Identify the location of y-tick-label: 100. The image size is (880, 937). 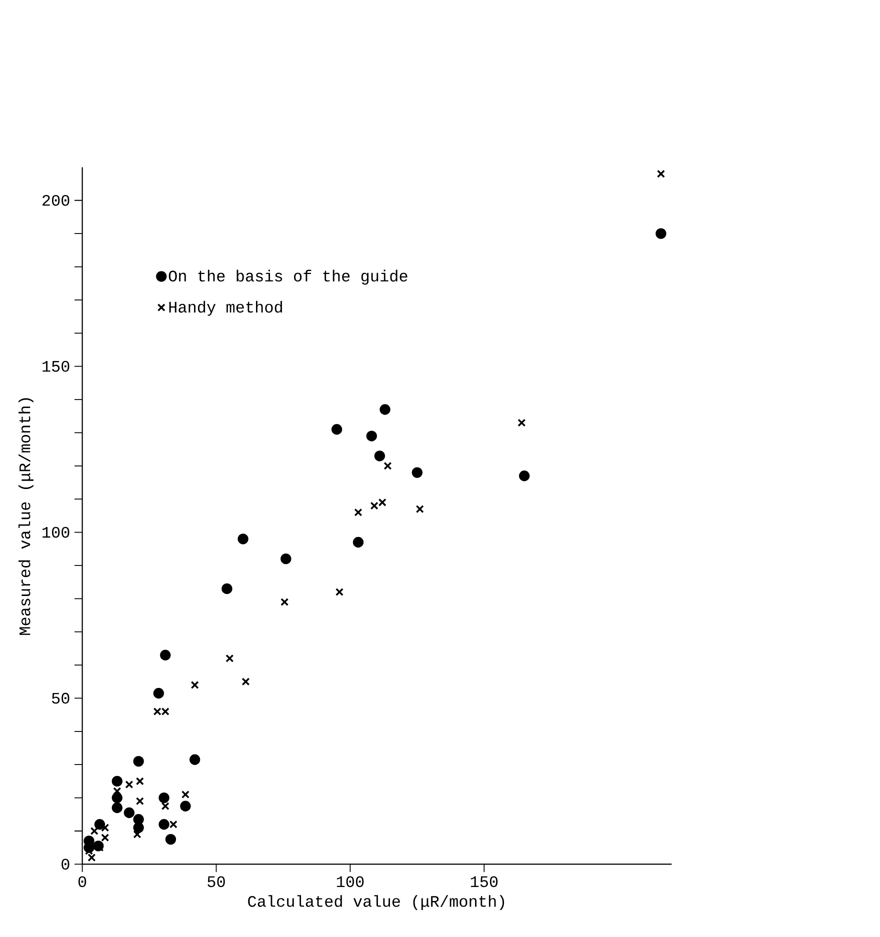
(56, 532).